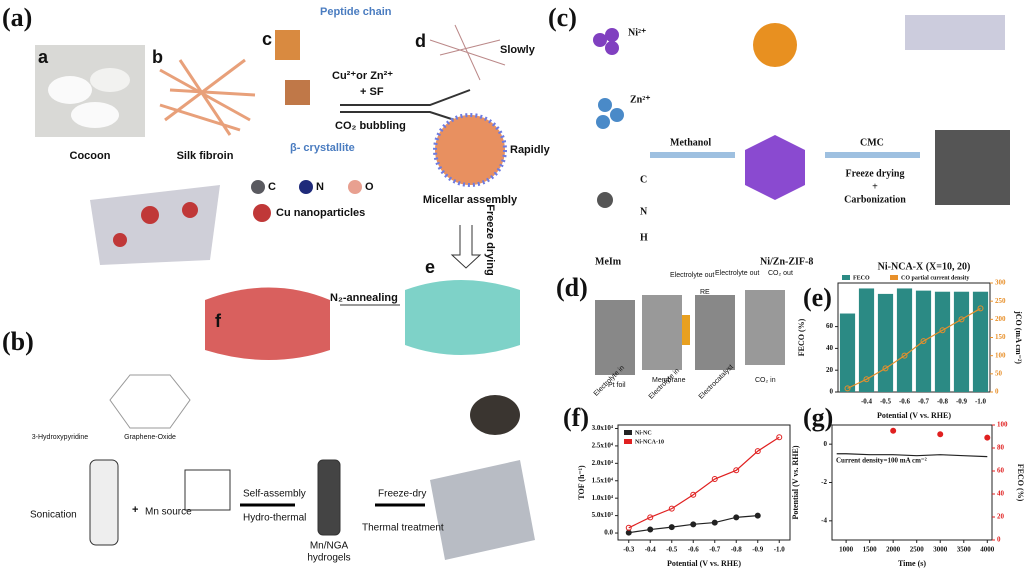  What do you see at coordinates (328, 558) in the screenshot?
I see `label: hydrogels` at bounding box center [328, 558].